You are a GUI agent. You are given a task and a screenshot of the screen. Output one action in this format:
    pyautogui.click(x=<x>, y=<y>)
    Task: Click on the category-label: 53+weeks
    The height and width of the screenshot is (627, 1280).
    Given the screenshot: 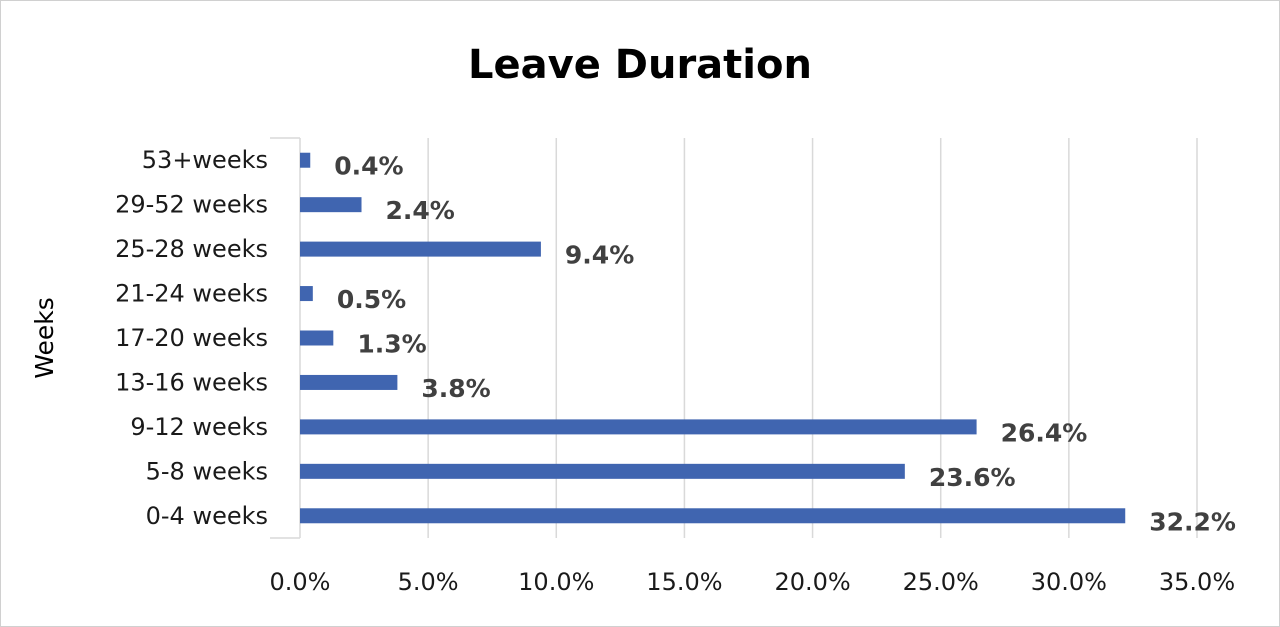 What is the action you would take?
    pyautogui.click(x=205, y=160)
    